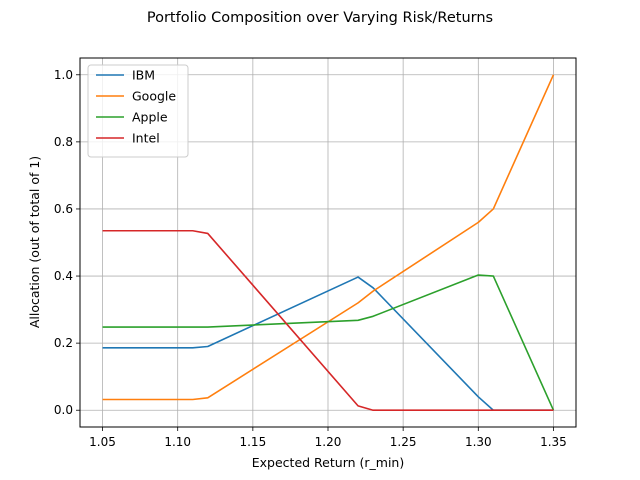  I want to click on x-tick-label: 1.30, so click(478, 442).